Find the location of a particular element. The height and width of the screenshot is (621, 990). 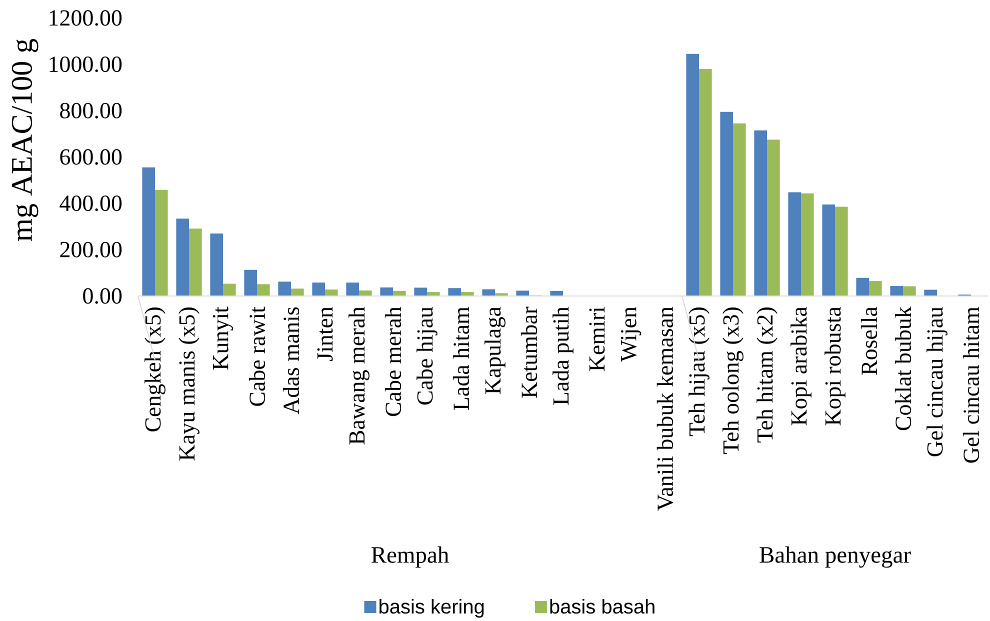

x-tick-label: Jinten is located at coordinates (325, 333).